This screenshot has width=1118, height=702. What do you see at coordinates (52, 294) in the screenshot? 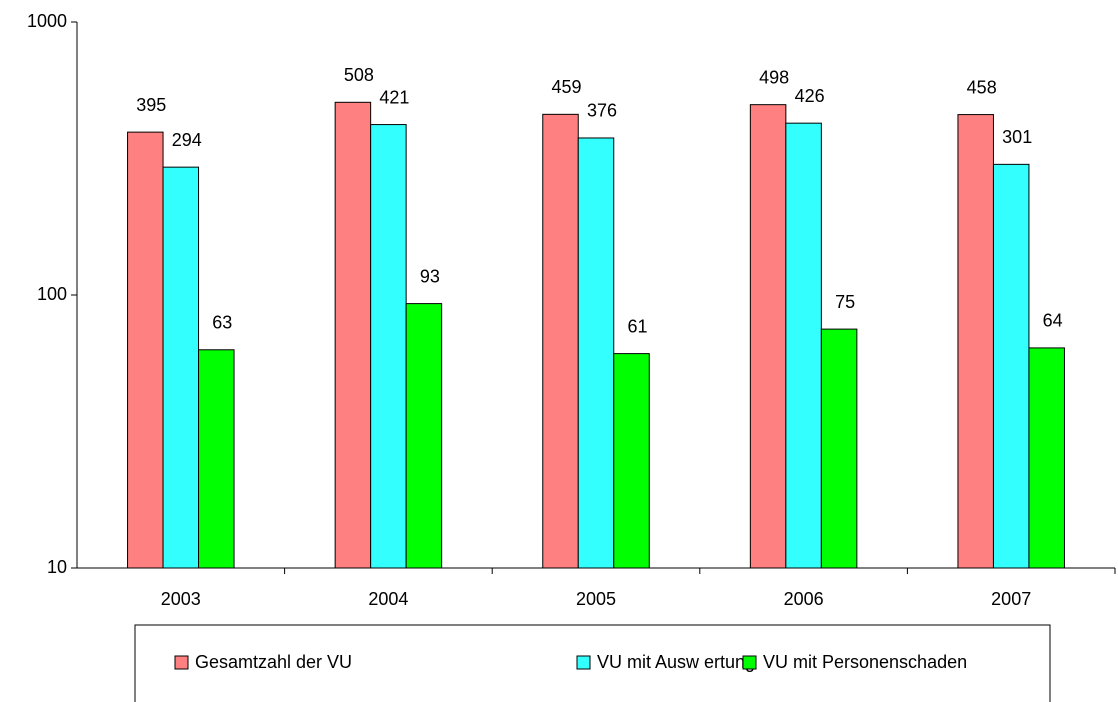
I see `y-tick-label: 100` at bounding box center [52, 294].